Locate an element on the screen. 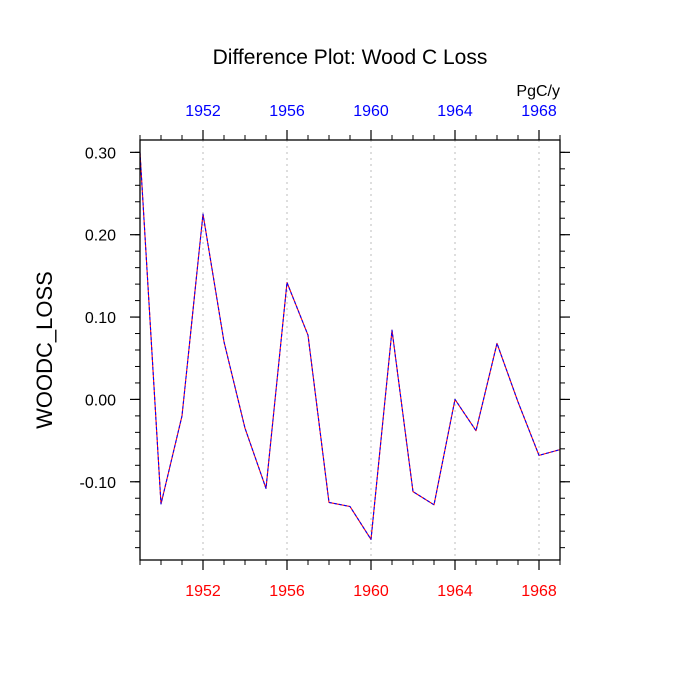 This screenshot has height=700, width=700. x-tick-label-bottom: 1952 is located at coordinates (203, 591).